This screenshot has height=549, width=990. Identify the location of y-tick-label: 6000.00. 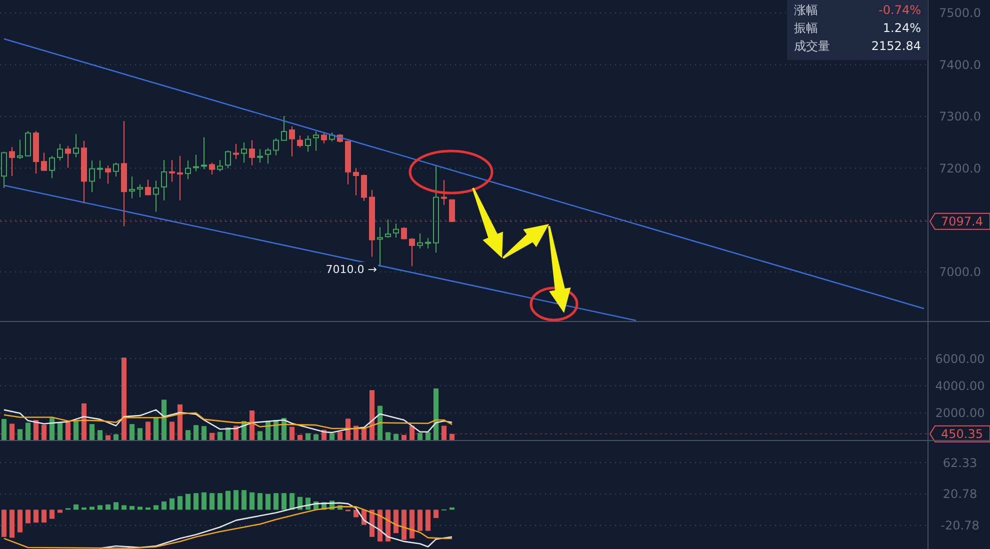
(960, 359).